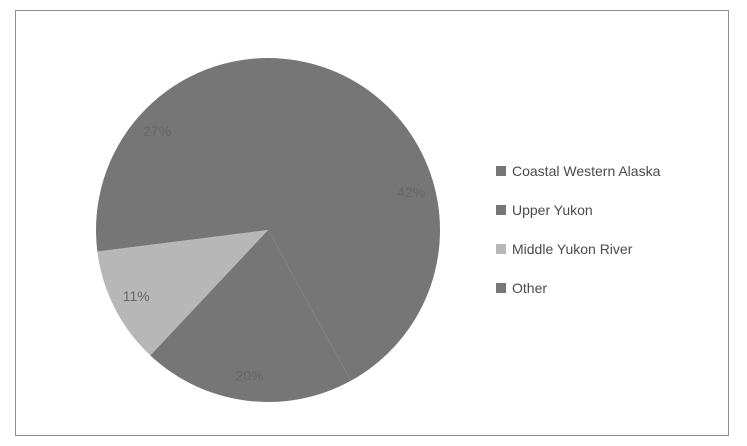 The height and width of the screenshot is (446, 747). I want to click on pie-slice-other, so click(181, 155).